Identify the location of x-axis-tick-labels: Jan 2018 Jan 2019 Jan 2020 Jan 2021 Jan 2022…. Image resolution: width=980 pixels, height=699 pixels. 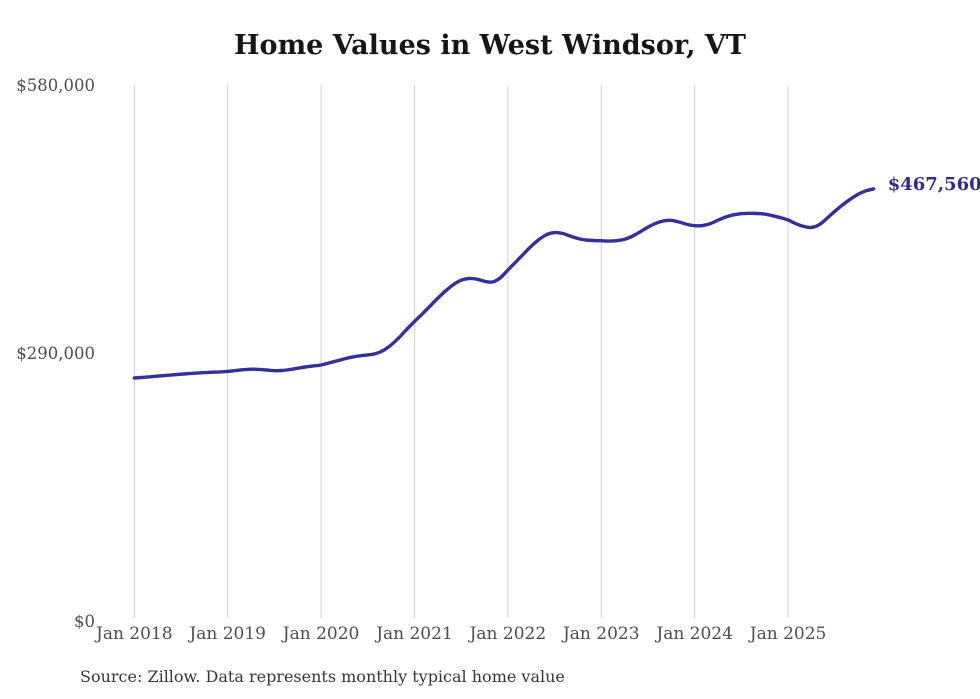
(460, 634).